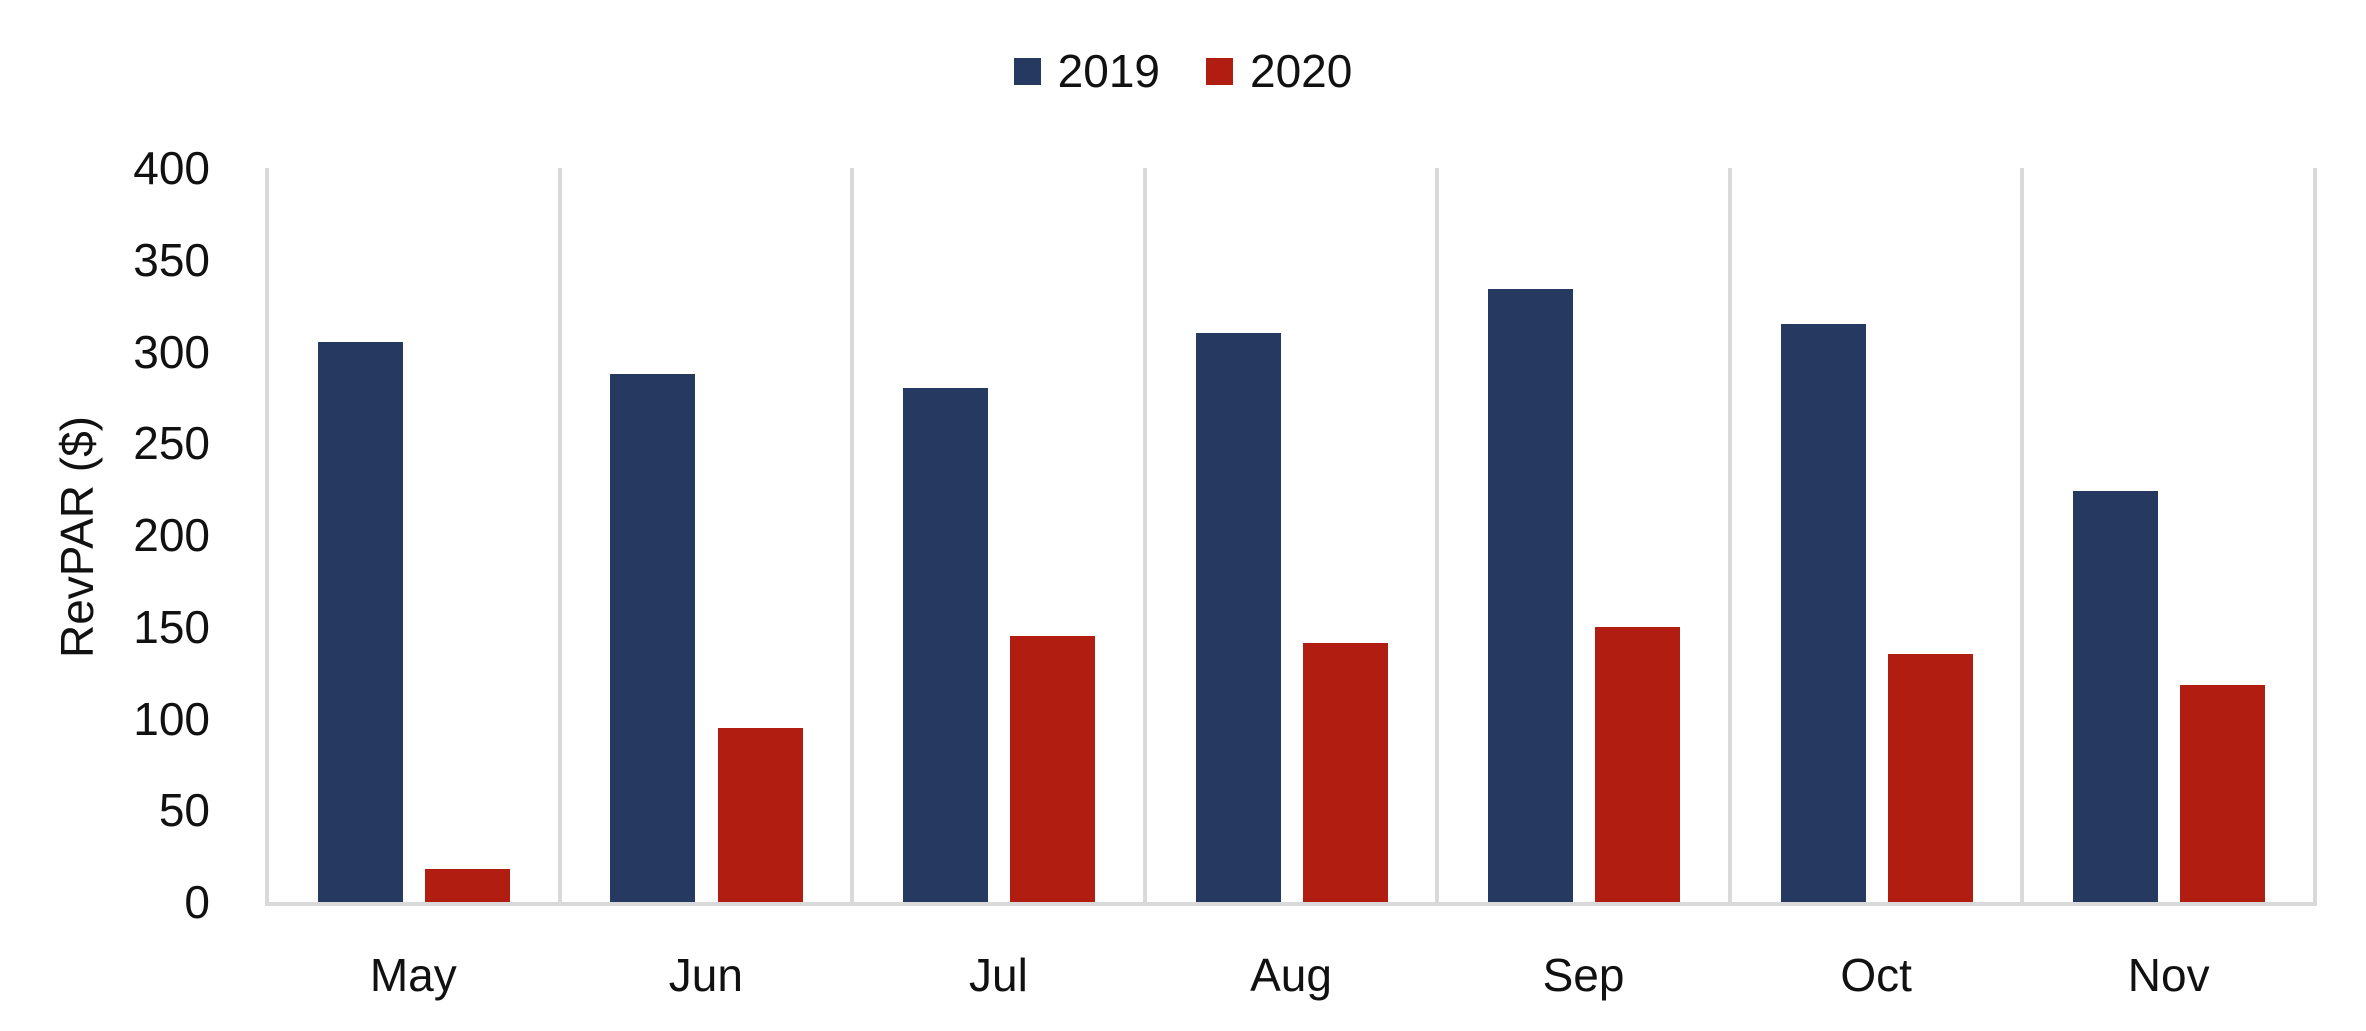 Image resolution: width=2366 pixels, height=1031 pixels. I want to click on bar-2019-Nov, so click(2116, 696).